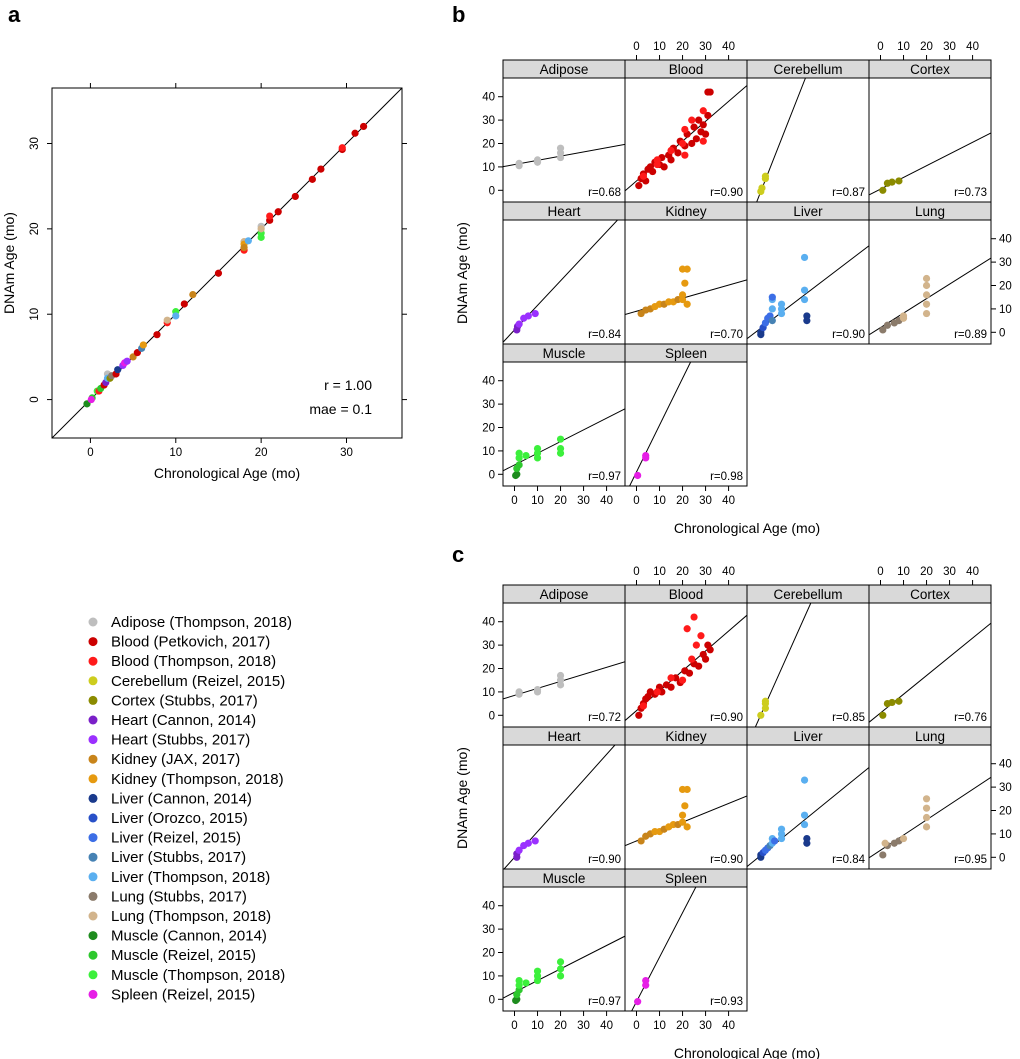 This screenshot has width=1020, height=1059. What do you see at coordinates (682, 1026) in the screenshot?
I see `panel-c-xtick-label: 20` at bounding box center [682, 1026].